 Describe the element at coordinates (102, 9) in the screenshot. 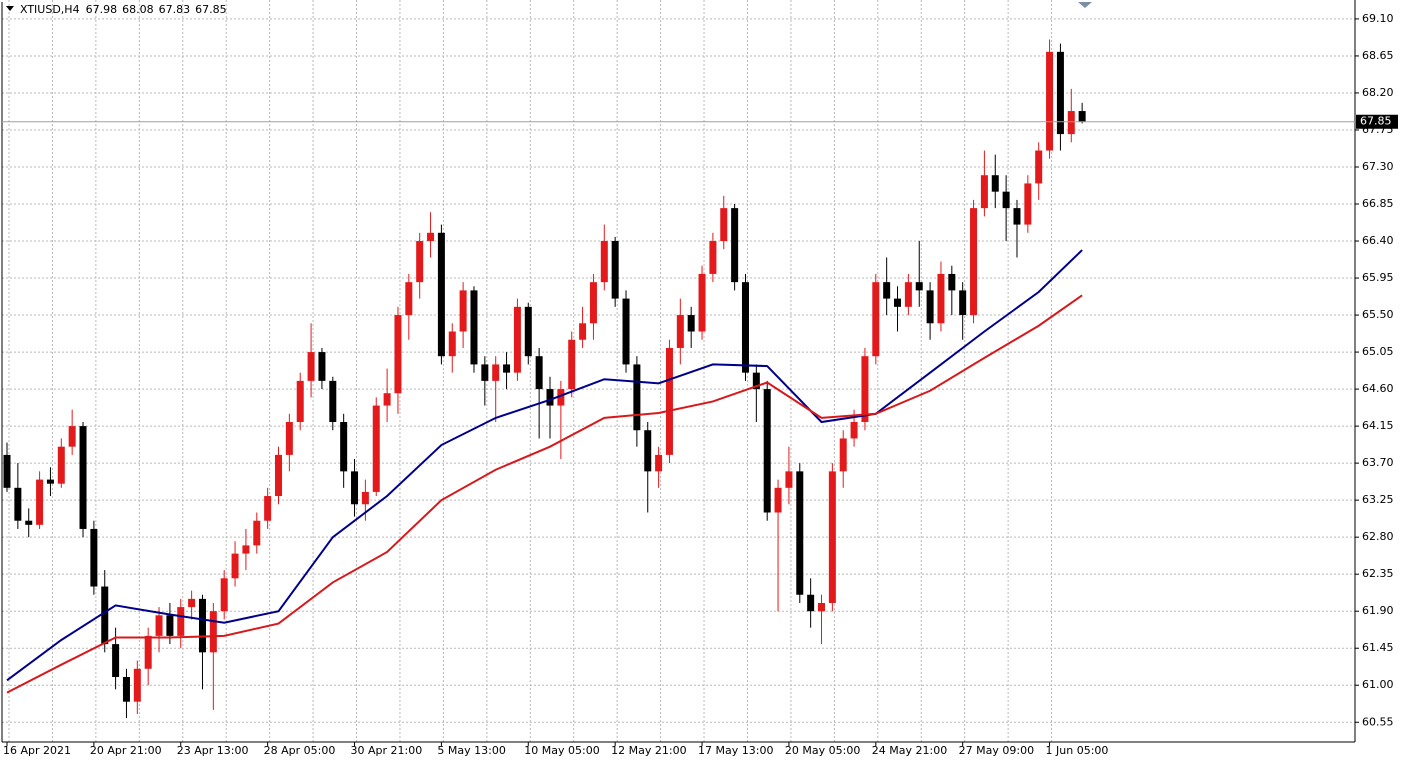

I see `header-open: 67.98` at that location.